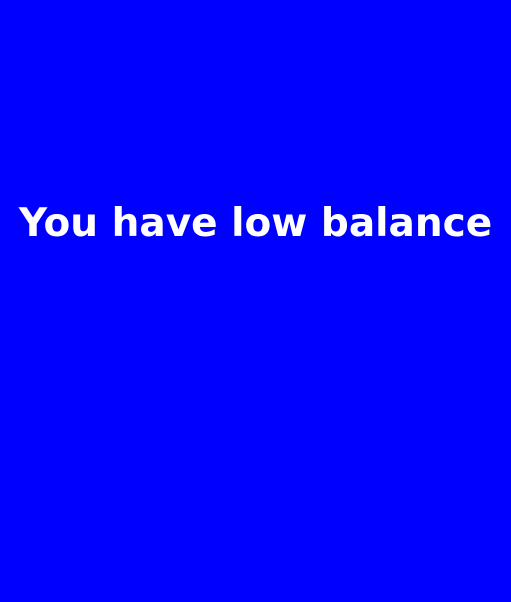 The height and width of the screenshot is (602, 511). What do you see at coordinates (255, 223) in the screenshot?
I see `low-balance-message: You have low balance` at bounding box center [255, 223].